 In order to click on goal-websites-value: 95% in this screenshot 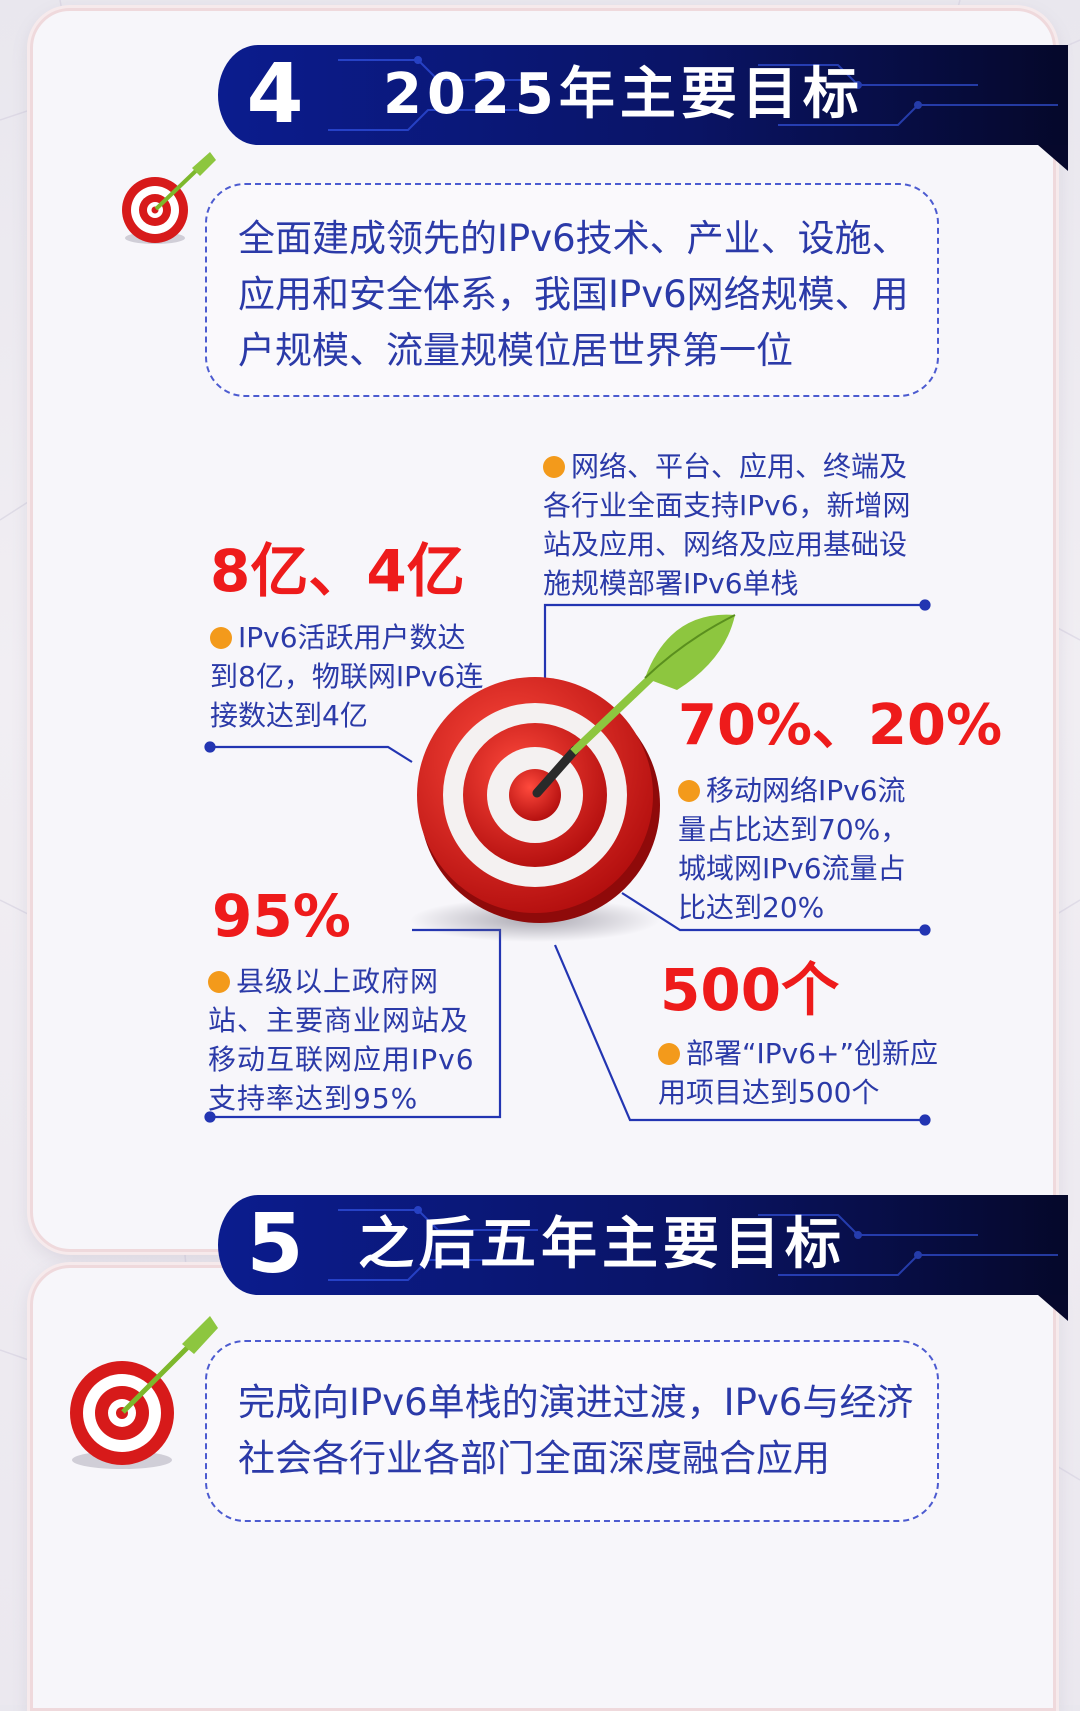, I will do `click(281, 916)`.